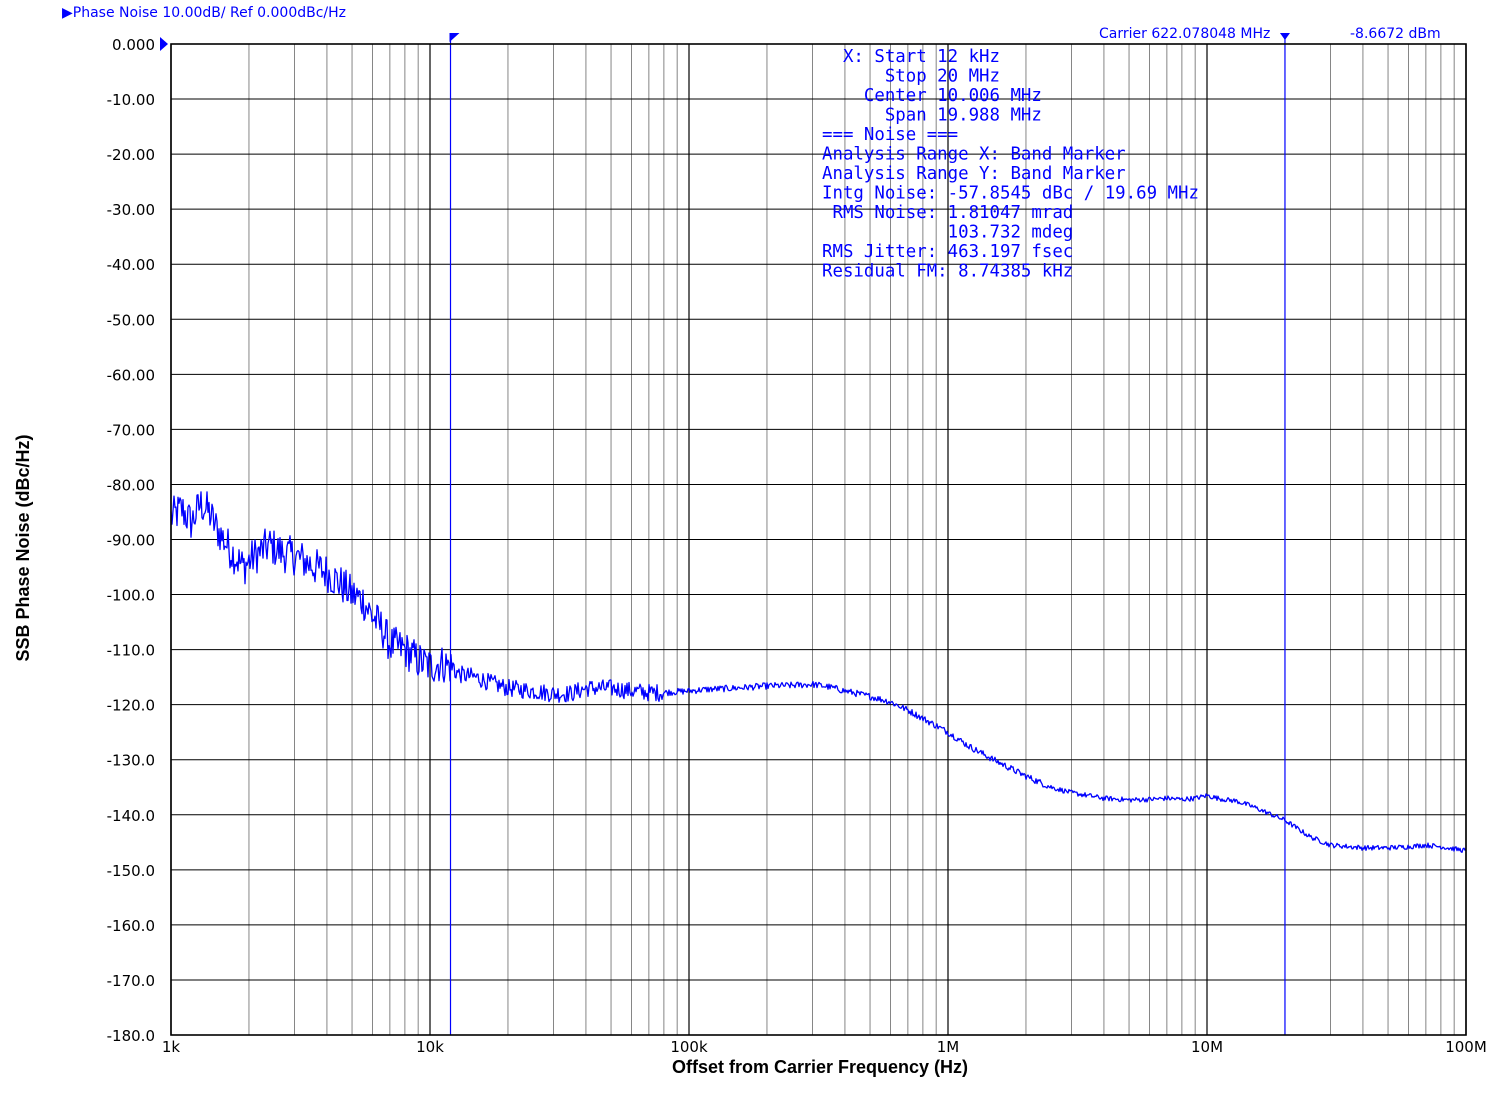 The image size is (1504, 1111). What do you see at coordinates (430, 1047) in the screenshot?
I see `x-tick-label: 10k` at bounding box center [430, 1047].